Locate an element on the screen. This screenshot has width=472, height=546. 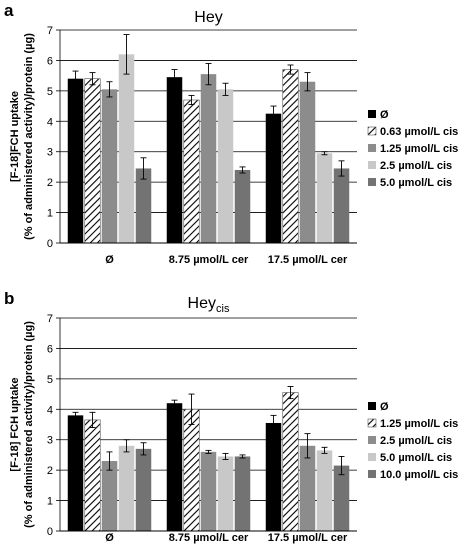
legend-label: 0.63 µmol/L cis is located at coordinates (419, 132).